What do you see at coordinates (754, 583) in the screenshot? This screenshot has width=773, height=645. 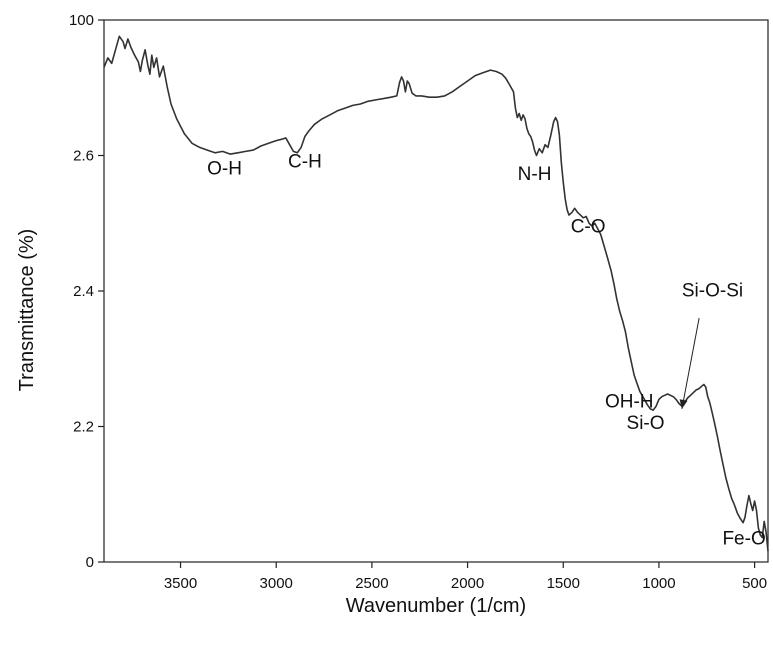 I see `x-tick-label: 500` at bounding box center [754, 583].